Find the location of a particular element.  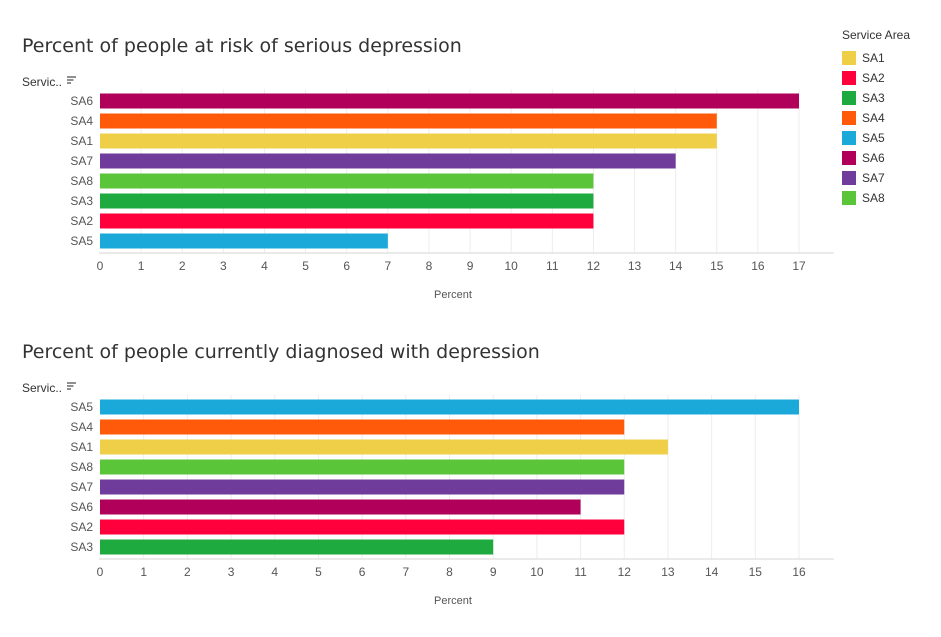

legend-item-sa4: SA4 is located at coordinates (876, 118).